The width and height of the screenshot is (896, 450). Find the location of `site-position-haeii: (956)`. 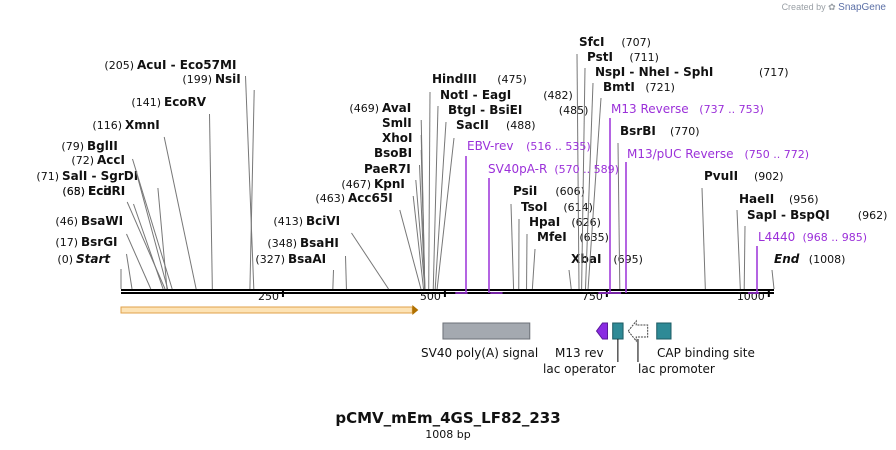

site-position-haeii: (956) is located at coordinates (804, 199).